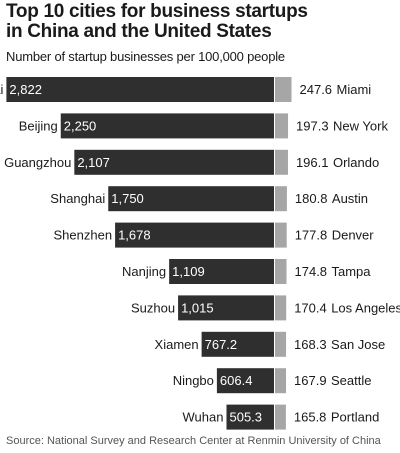 This screenshot has width=400, height=453. What do you see at coordinates (197, 307) in the screenshot?
I see `china-value-label: 1,015` at bounding box center [197, 307].